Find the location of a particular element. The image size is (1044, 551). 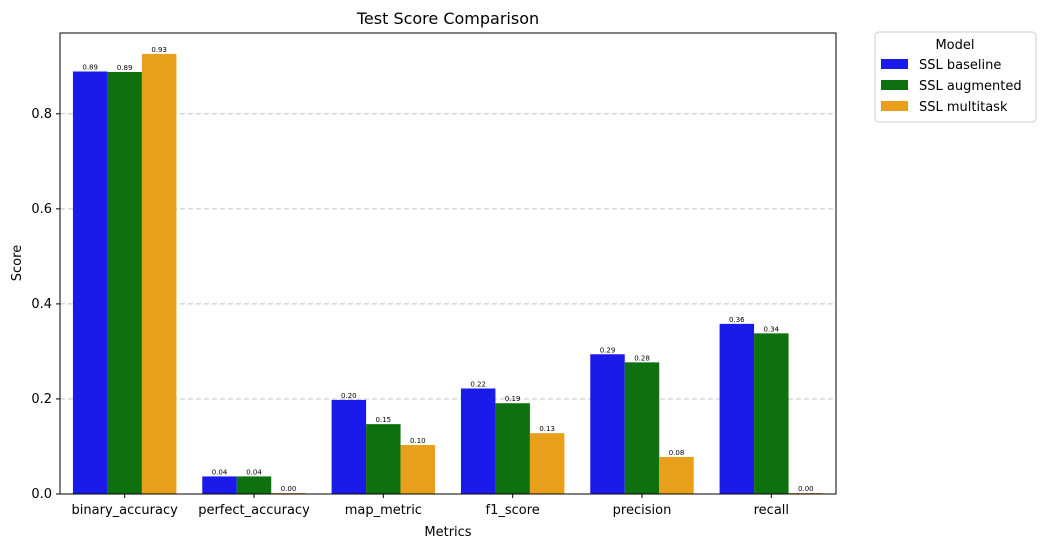

y-tick-label: 0.4 is located at coordinates (41, 304).